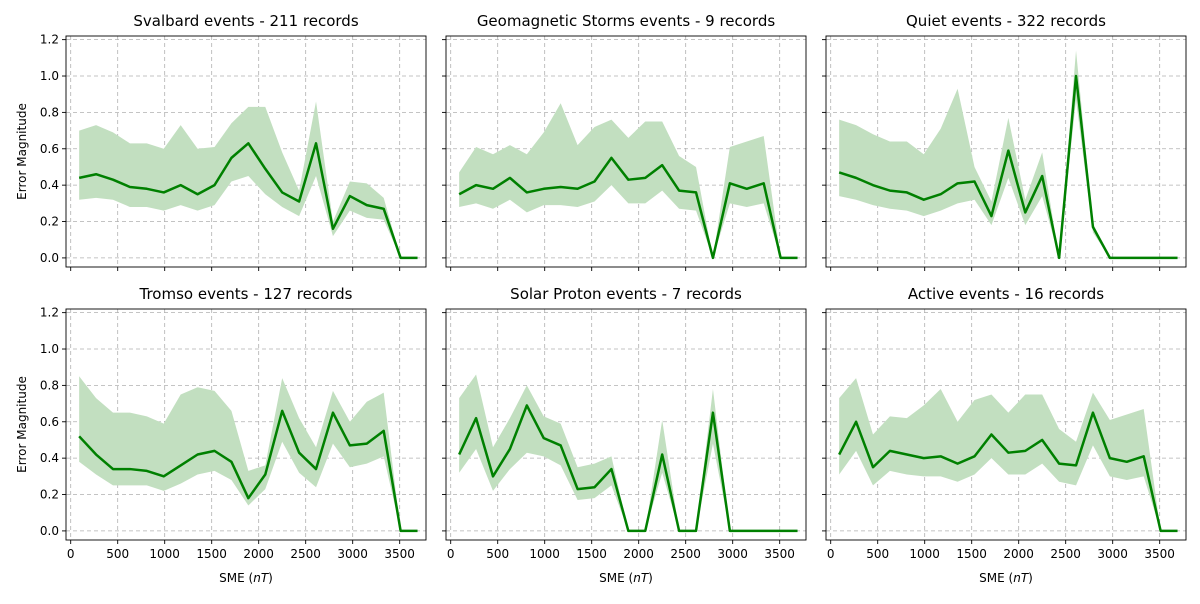 The width and height of the screenshot is (1200, 604). I want to click on subplot-title: Active events - 16 records, so click(1006, 294).